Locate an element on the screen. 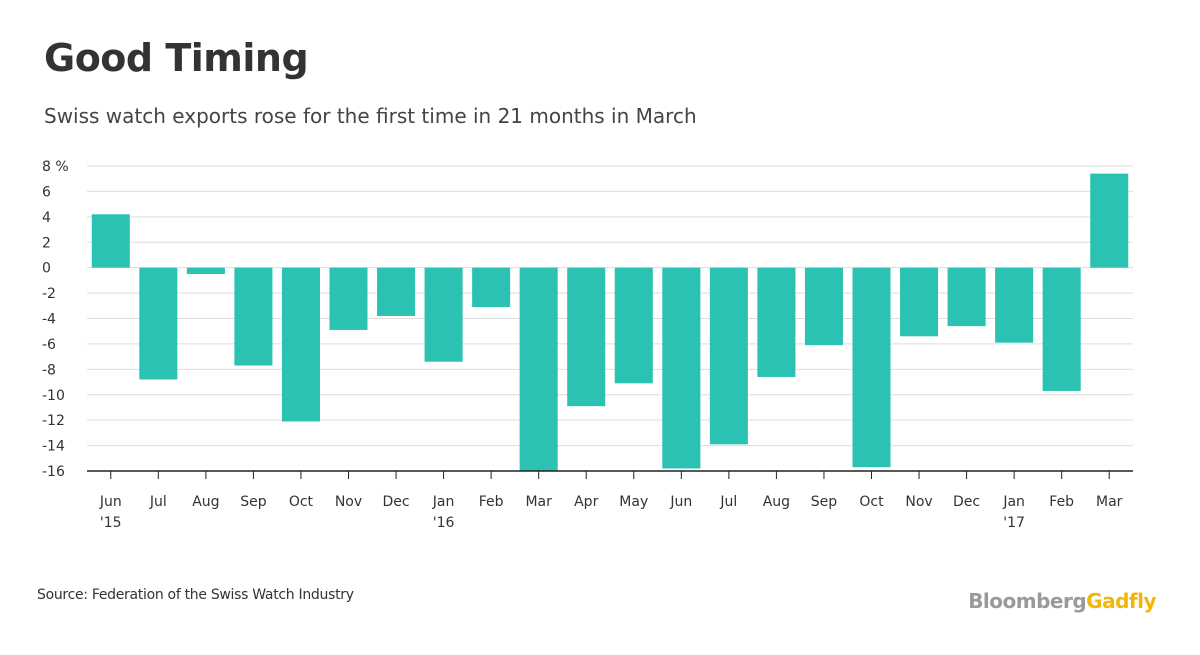  x-year-label: '16 is located at coordinates (444, 523).